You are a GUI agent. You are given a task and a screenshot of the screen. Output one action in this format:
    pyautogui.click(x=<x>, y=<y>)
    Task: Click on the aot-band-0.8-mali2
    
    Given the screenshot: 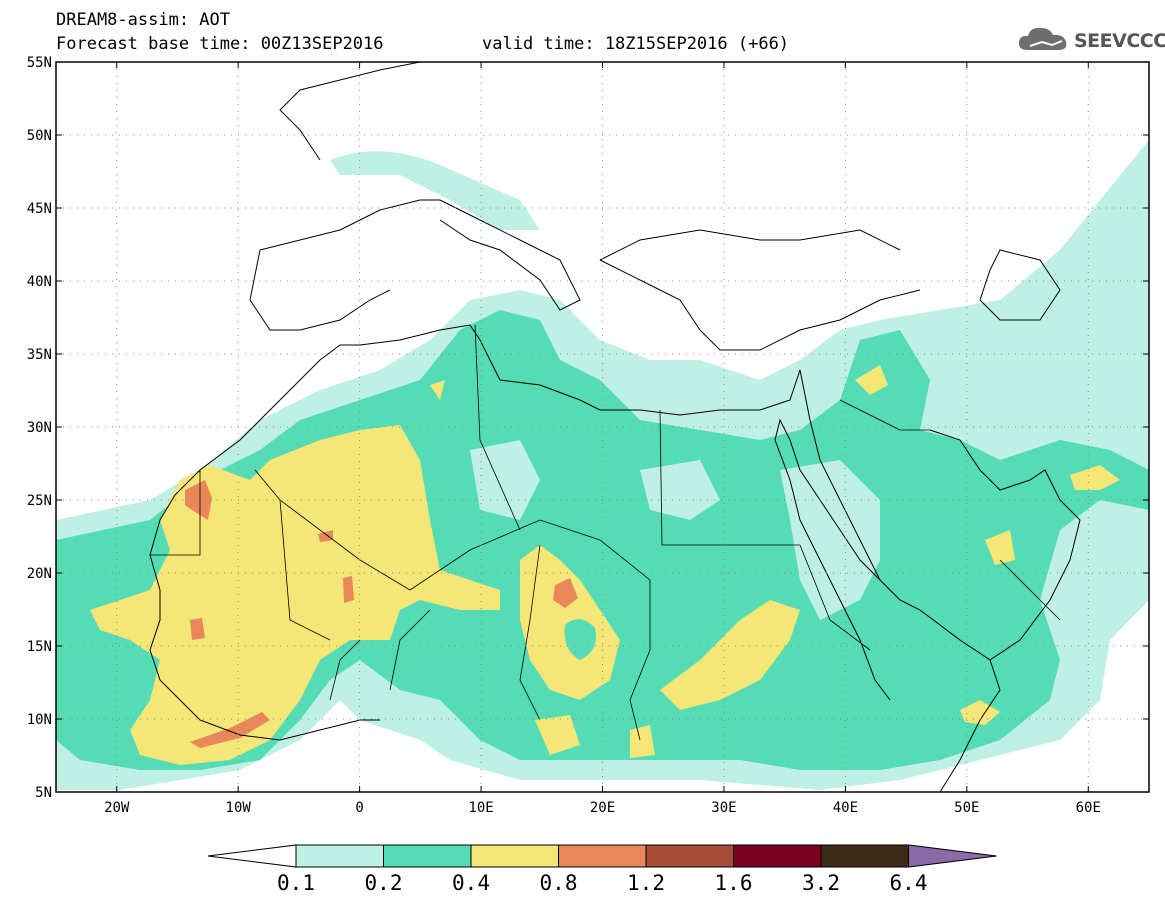 What is the action you would take?
    pyautogui.click(x=325, y=536)
    